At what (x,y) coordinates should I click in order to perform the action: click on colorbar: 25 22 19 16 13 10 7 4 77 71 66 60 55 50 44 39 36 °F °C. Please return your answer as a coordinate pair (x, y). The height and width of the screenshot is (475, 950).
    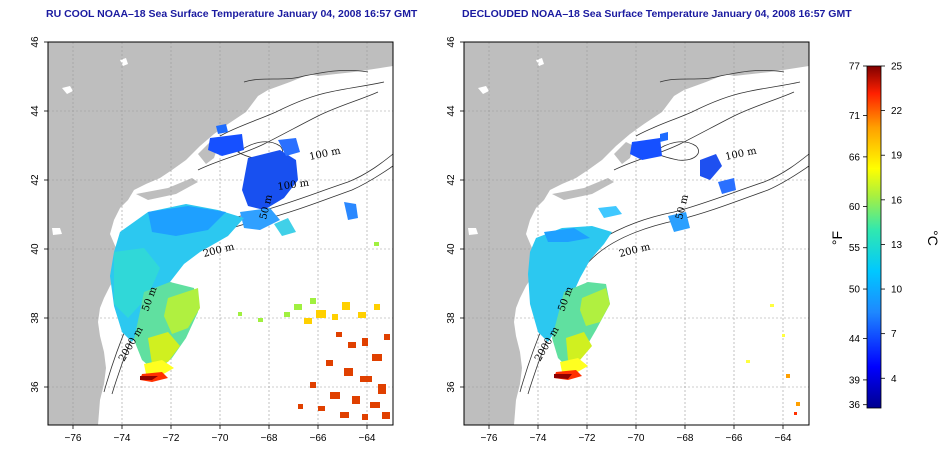
    Looking at the image, I should click on (885, 237).